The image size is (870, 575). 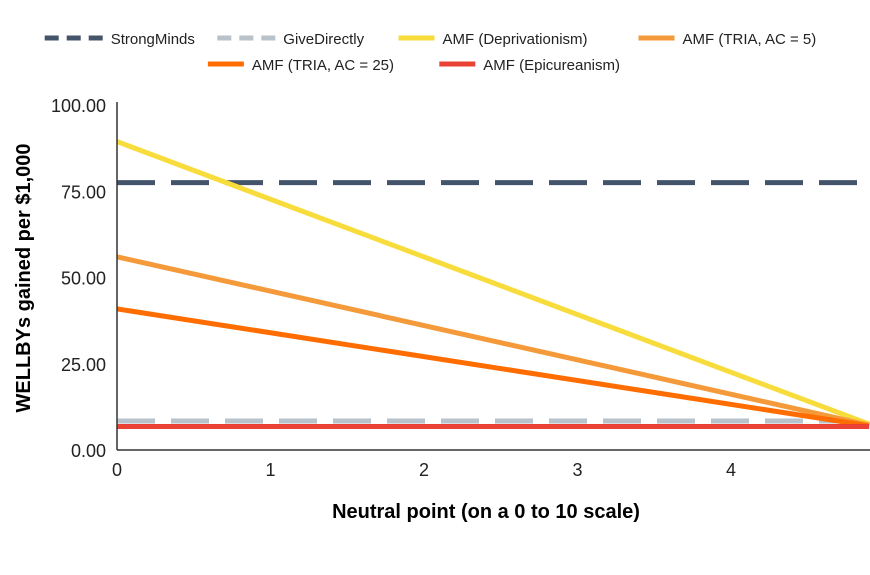 I want to click on x-axis-label: Neutral point (on a 0 to 10 scale), so click(x=486, y=512).